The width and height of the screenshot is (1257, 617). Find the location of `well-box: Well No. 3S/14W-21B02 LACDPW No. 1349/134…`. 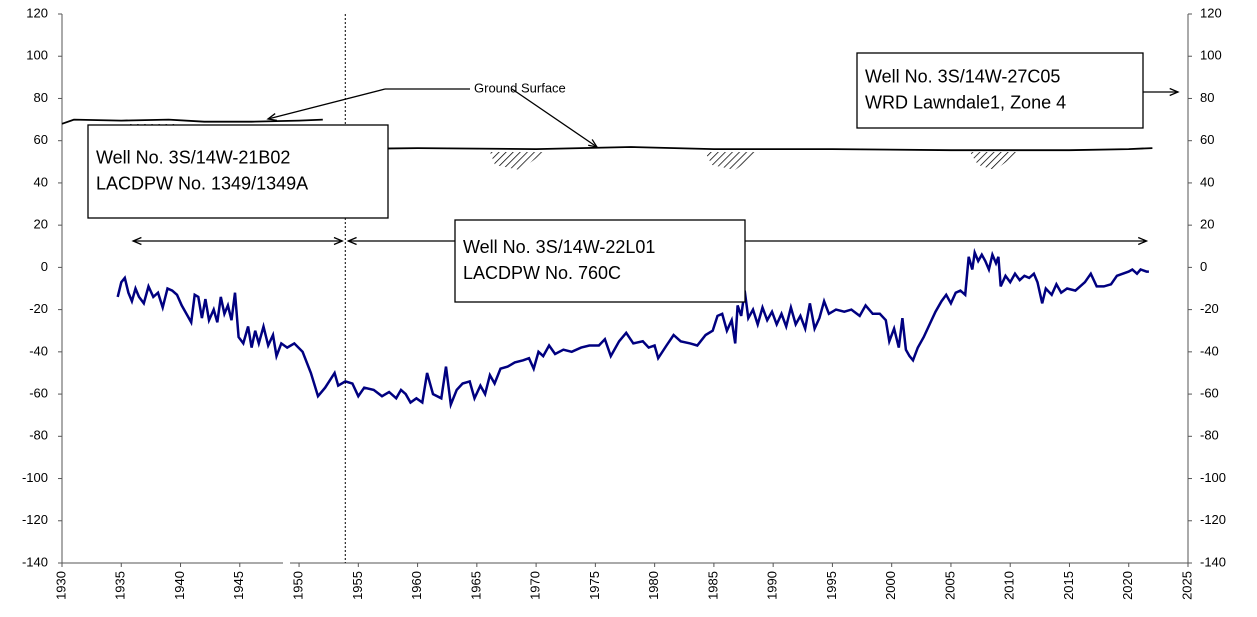

well-box: Well No. 3S/14W-21B02 LACDPW No. 1349/134… is located at coordinates (238, 171).